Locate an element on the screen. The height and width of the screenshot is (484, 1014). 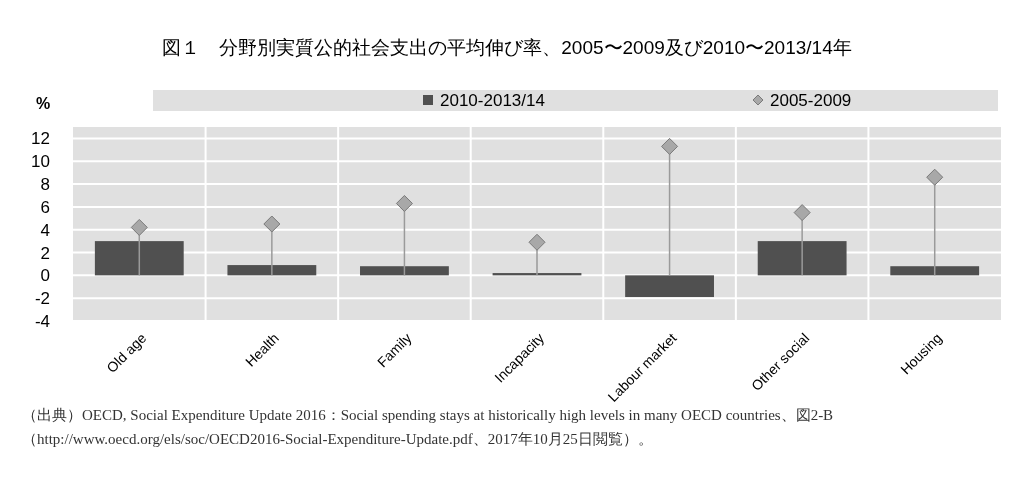
y-tick-label: 10 is located at coordinates (40, 162).